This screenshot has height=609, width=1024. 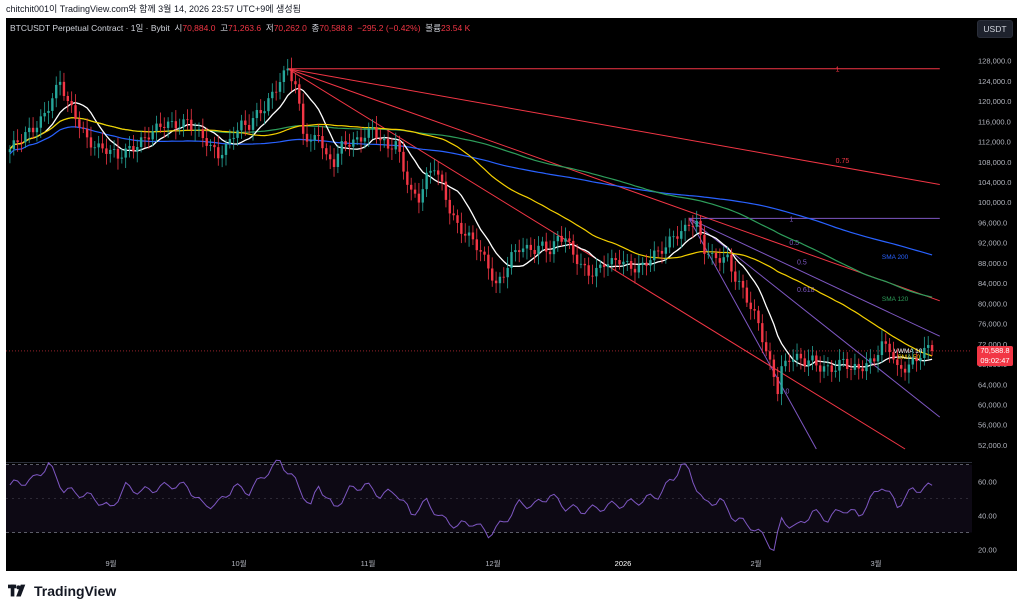 What do you see at coordinates (994, 101) in the screenshot?
I see `price-axis-label: 120,000.0` at bounding box center [994, 101].